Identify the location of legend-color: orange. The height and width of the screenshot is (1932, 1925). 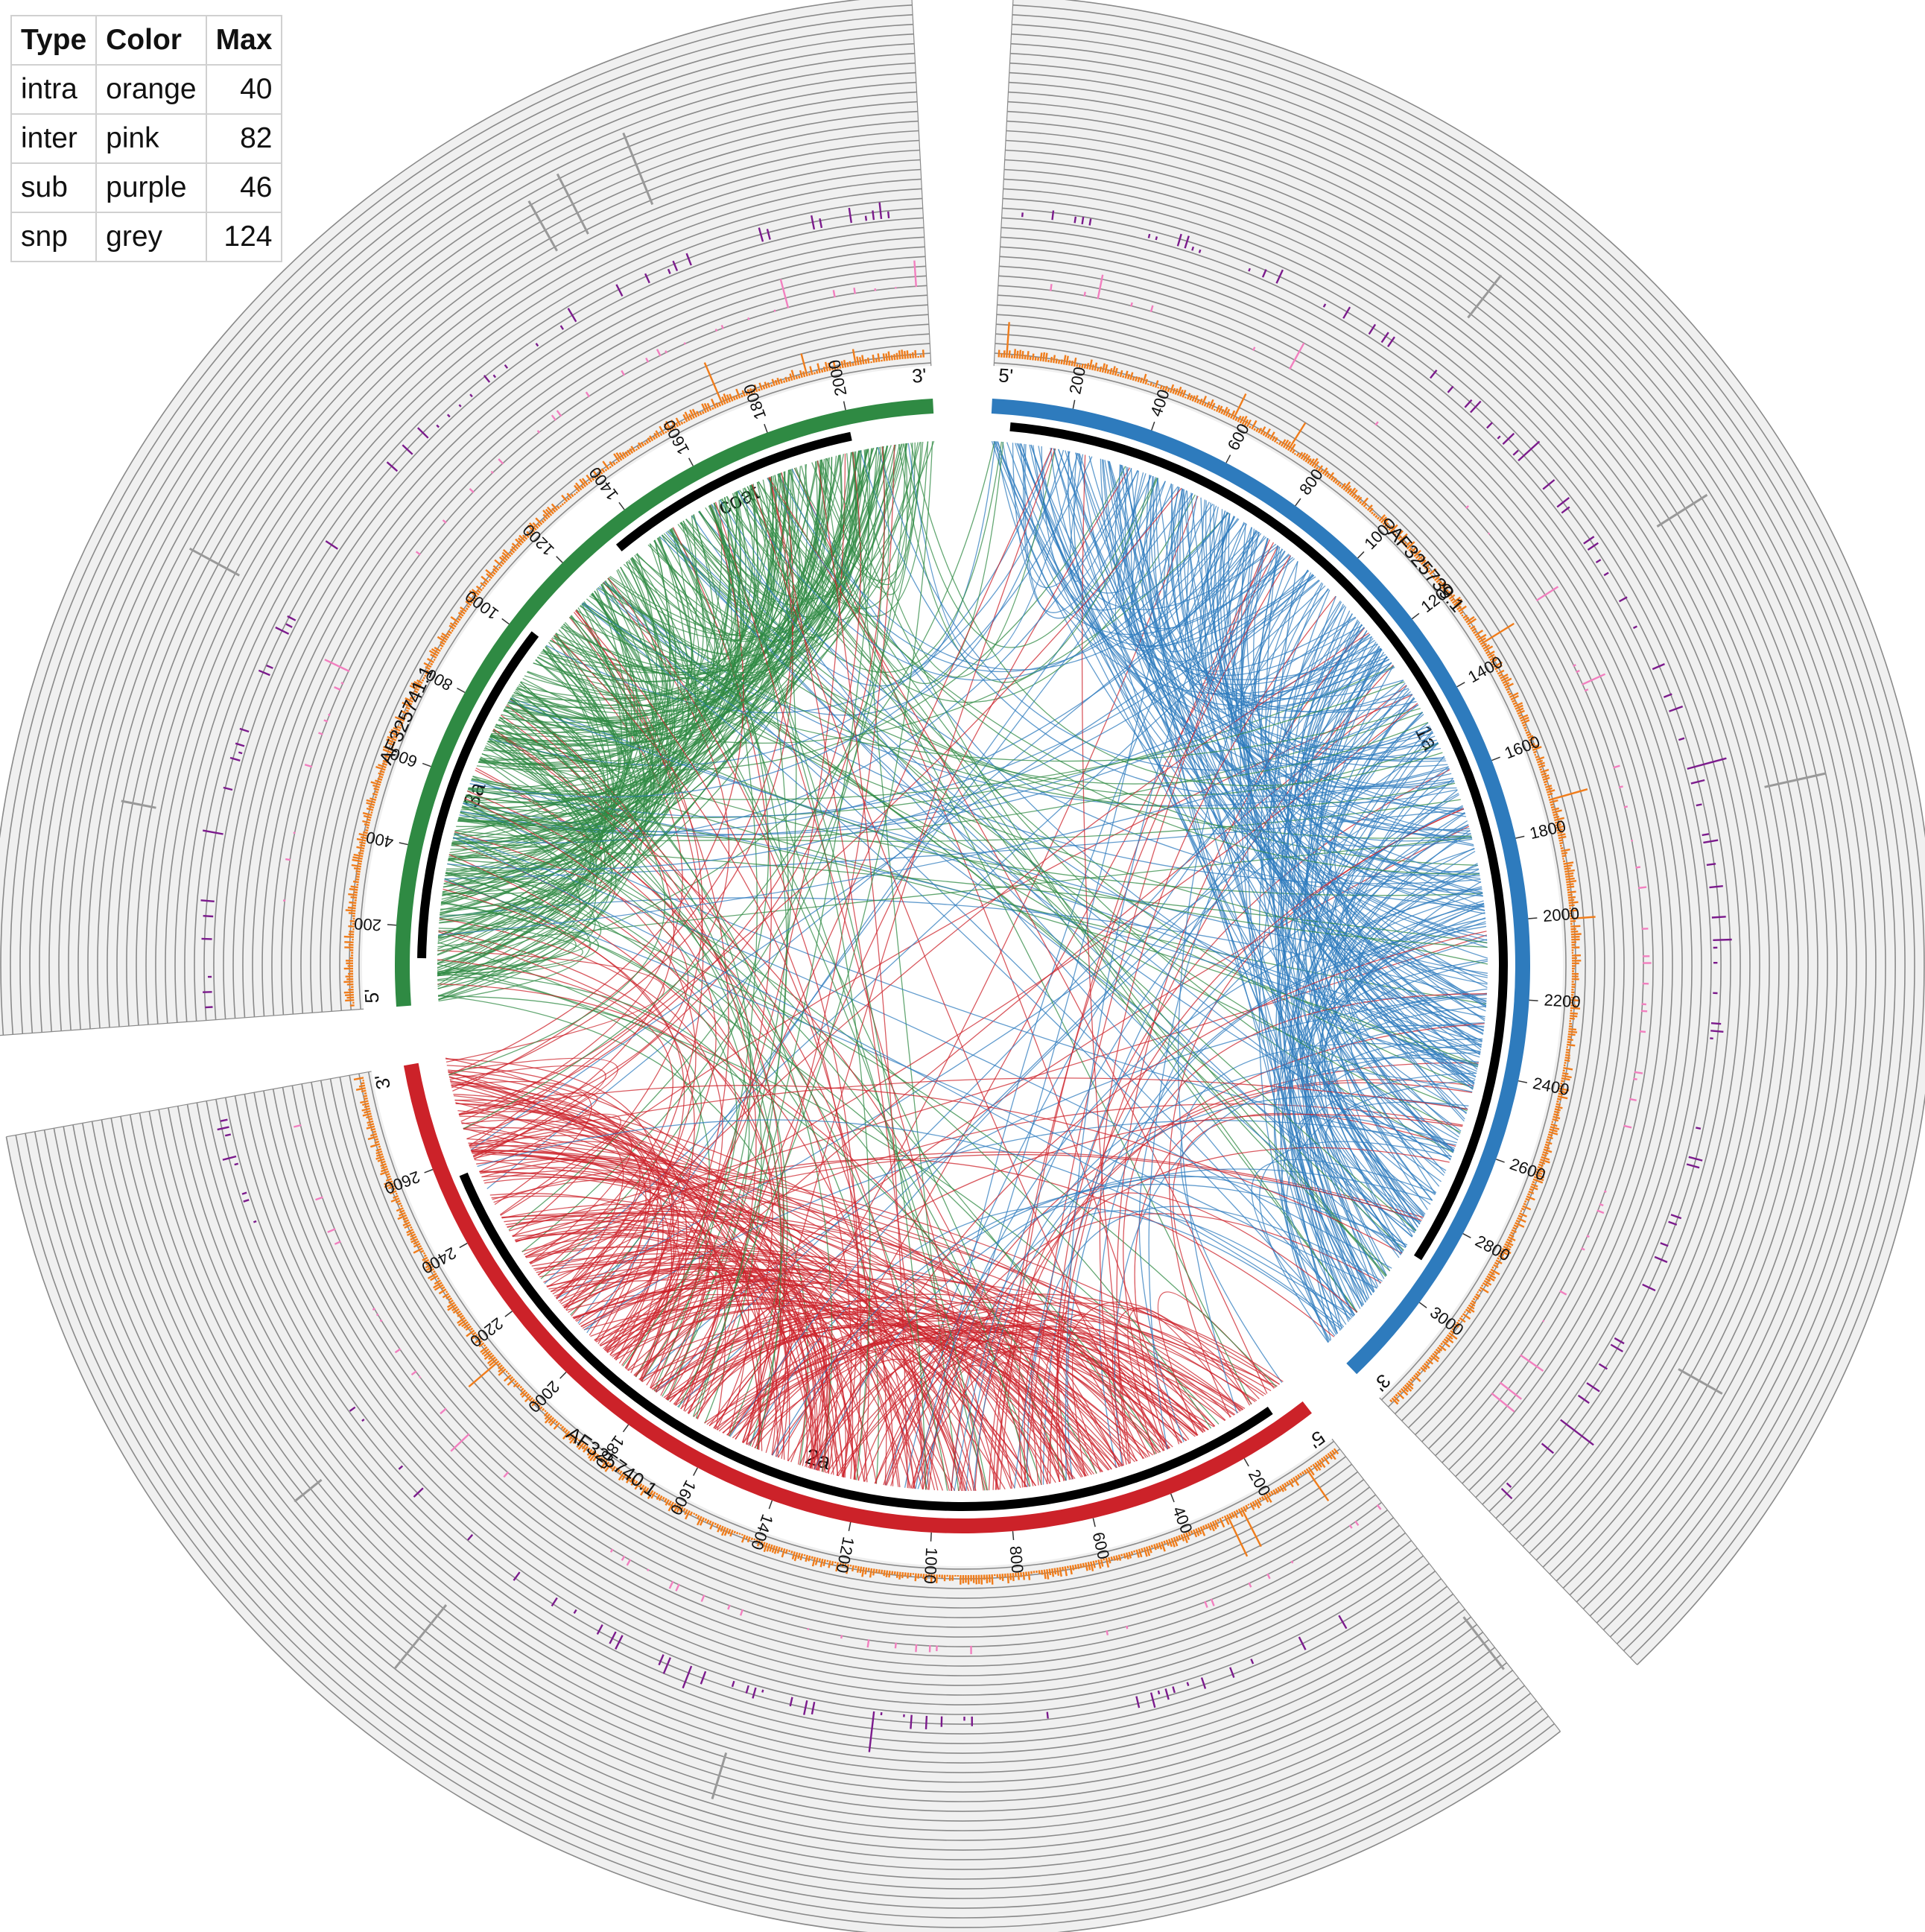
(151, 89).